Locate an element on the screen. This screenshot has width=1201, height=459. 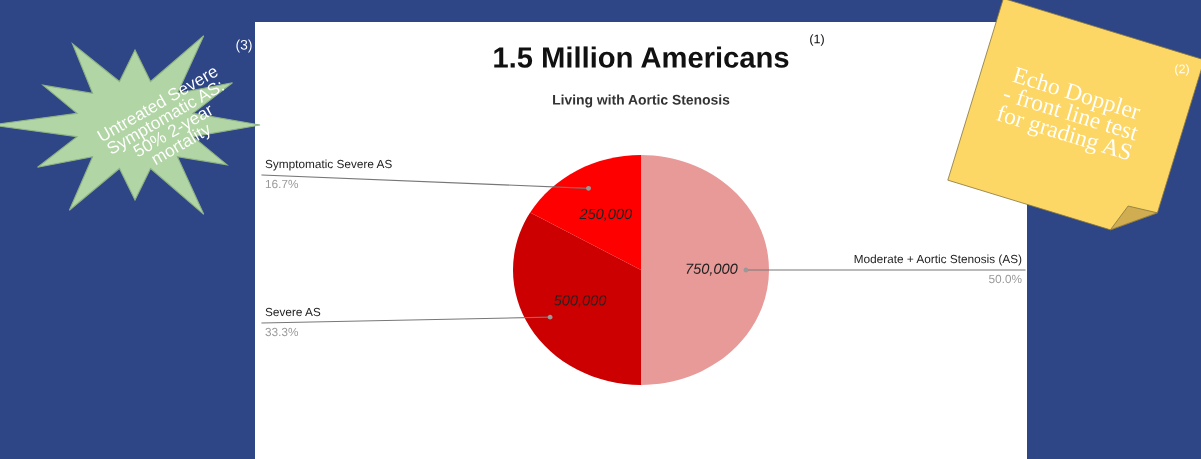
text: 50.0% is located at coordinates (1005, 279).